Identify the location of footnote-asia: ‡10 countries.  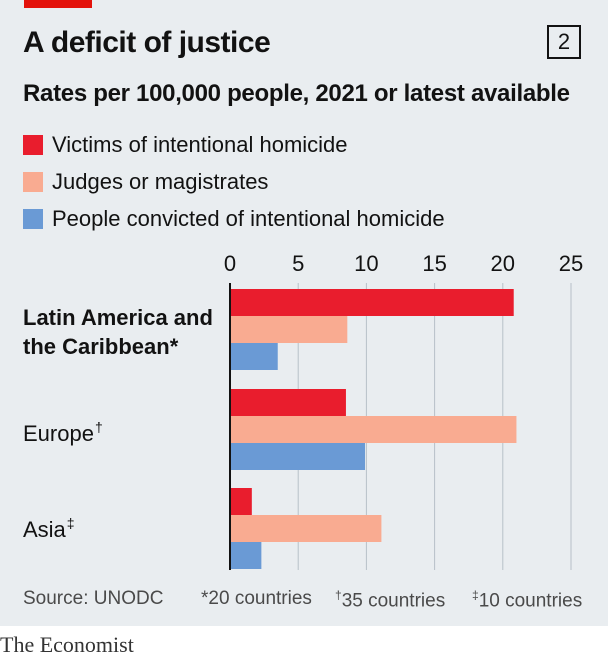
(527, 600).